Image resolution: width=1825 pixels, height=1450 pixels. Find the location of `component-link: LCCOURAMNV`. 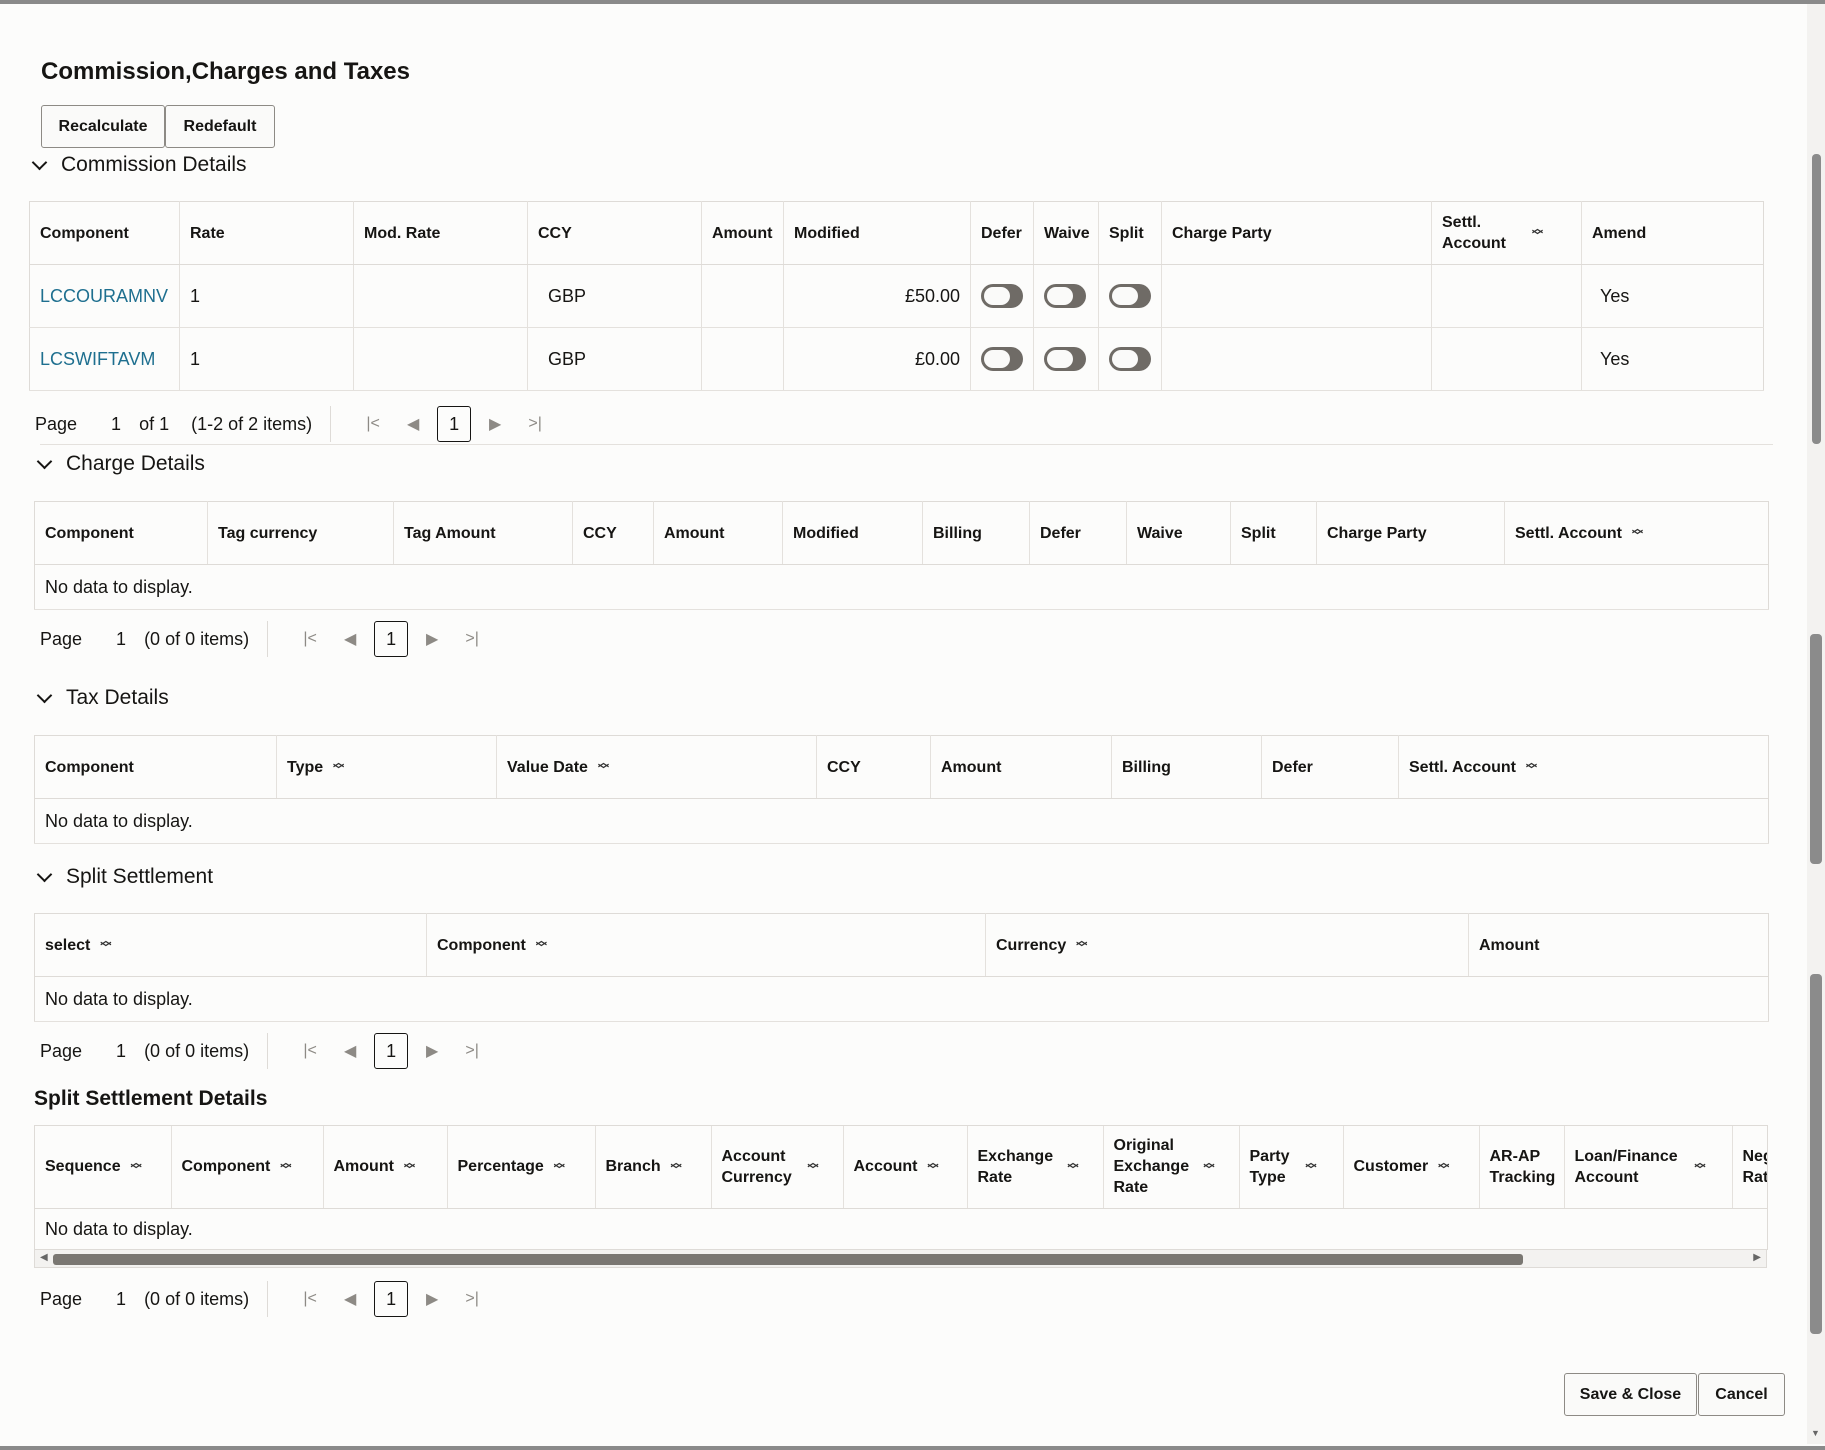

component-link: LCCOURAMNV is located at coordinates (104, 296).